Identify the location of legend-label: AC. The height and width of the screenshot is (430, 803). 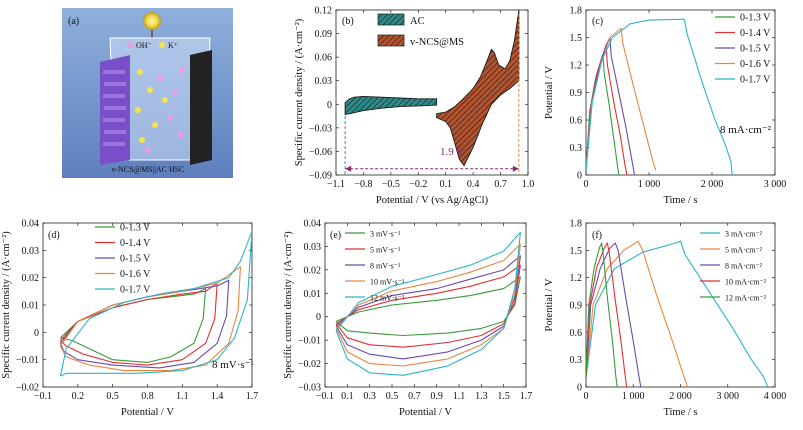
(417, 21).